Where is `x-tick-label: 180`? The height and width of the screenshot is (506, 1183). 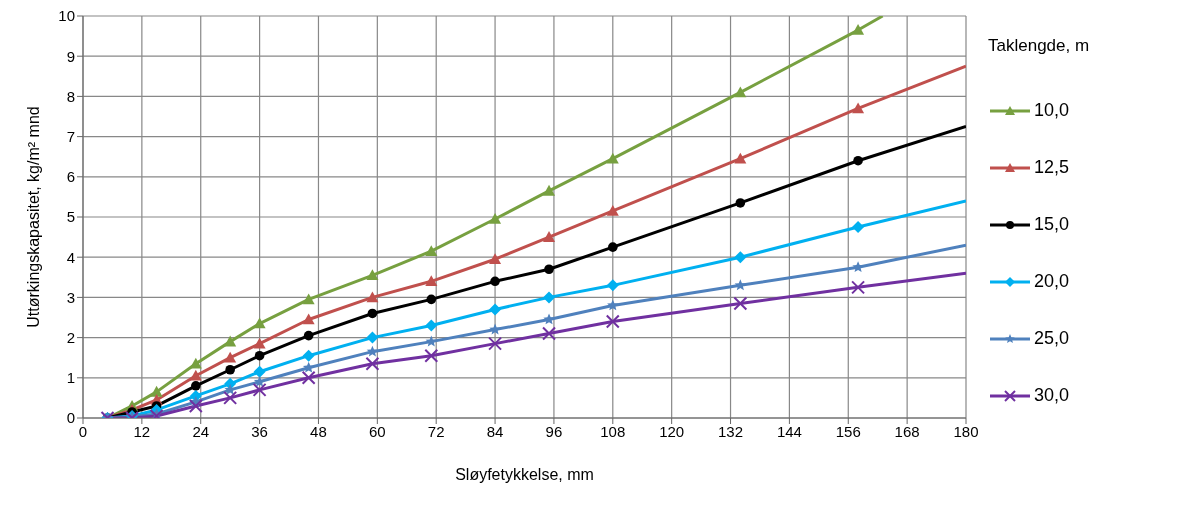 x-tick-label: 180 is located at coordinates (966, 431).